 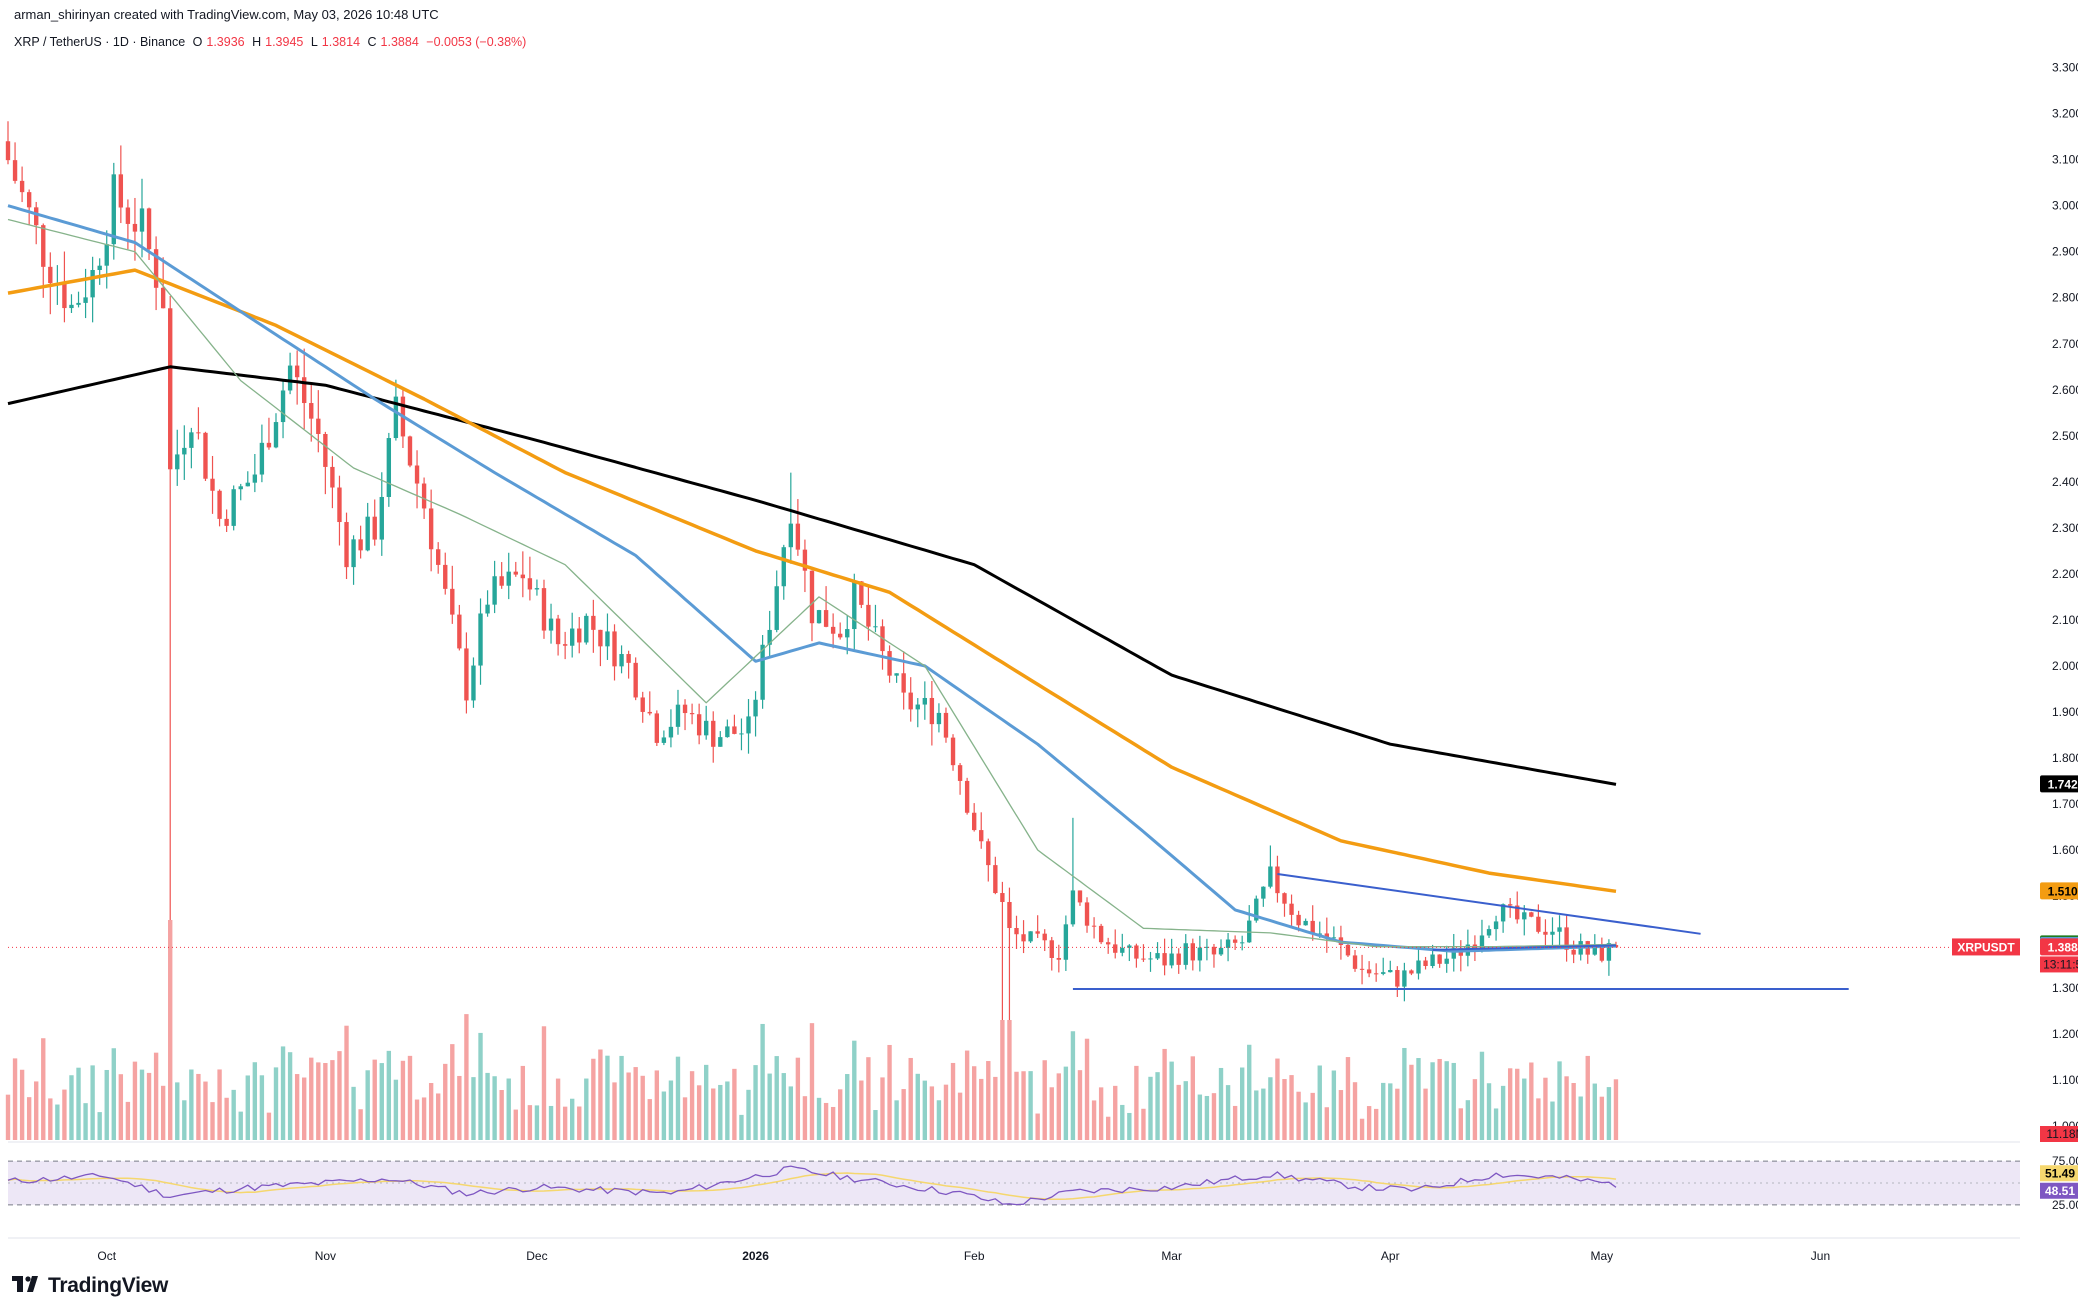 I want to click on tradingview-brand: TradingView, so click(x=90, y=1286).